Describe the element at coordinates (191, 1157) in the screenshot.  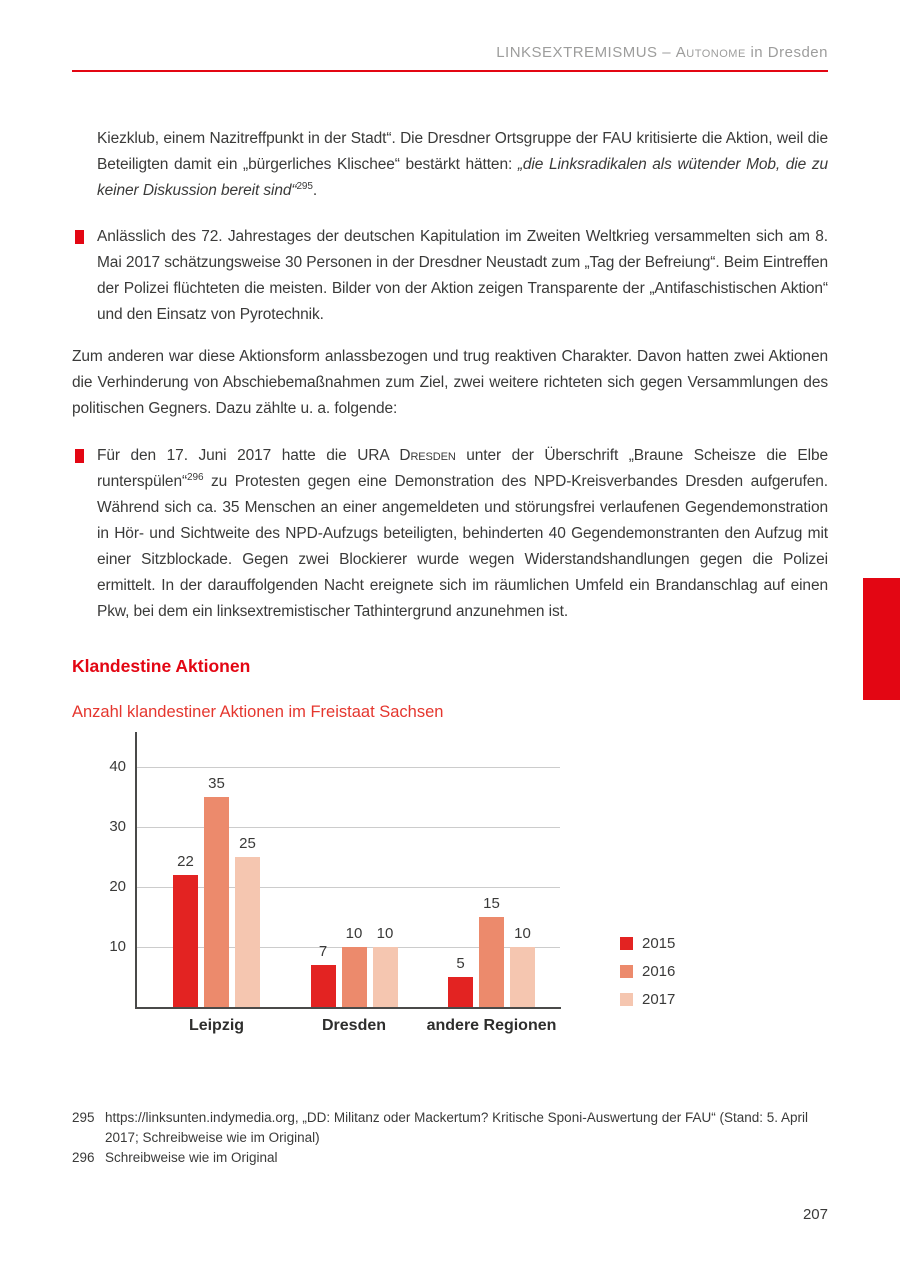
I see `footnote-text: Schreibweise wie im Original` at that location.